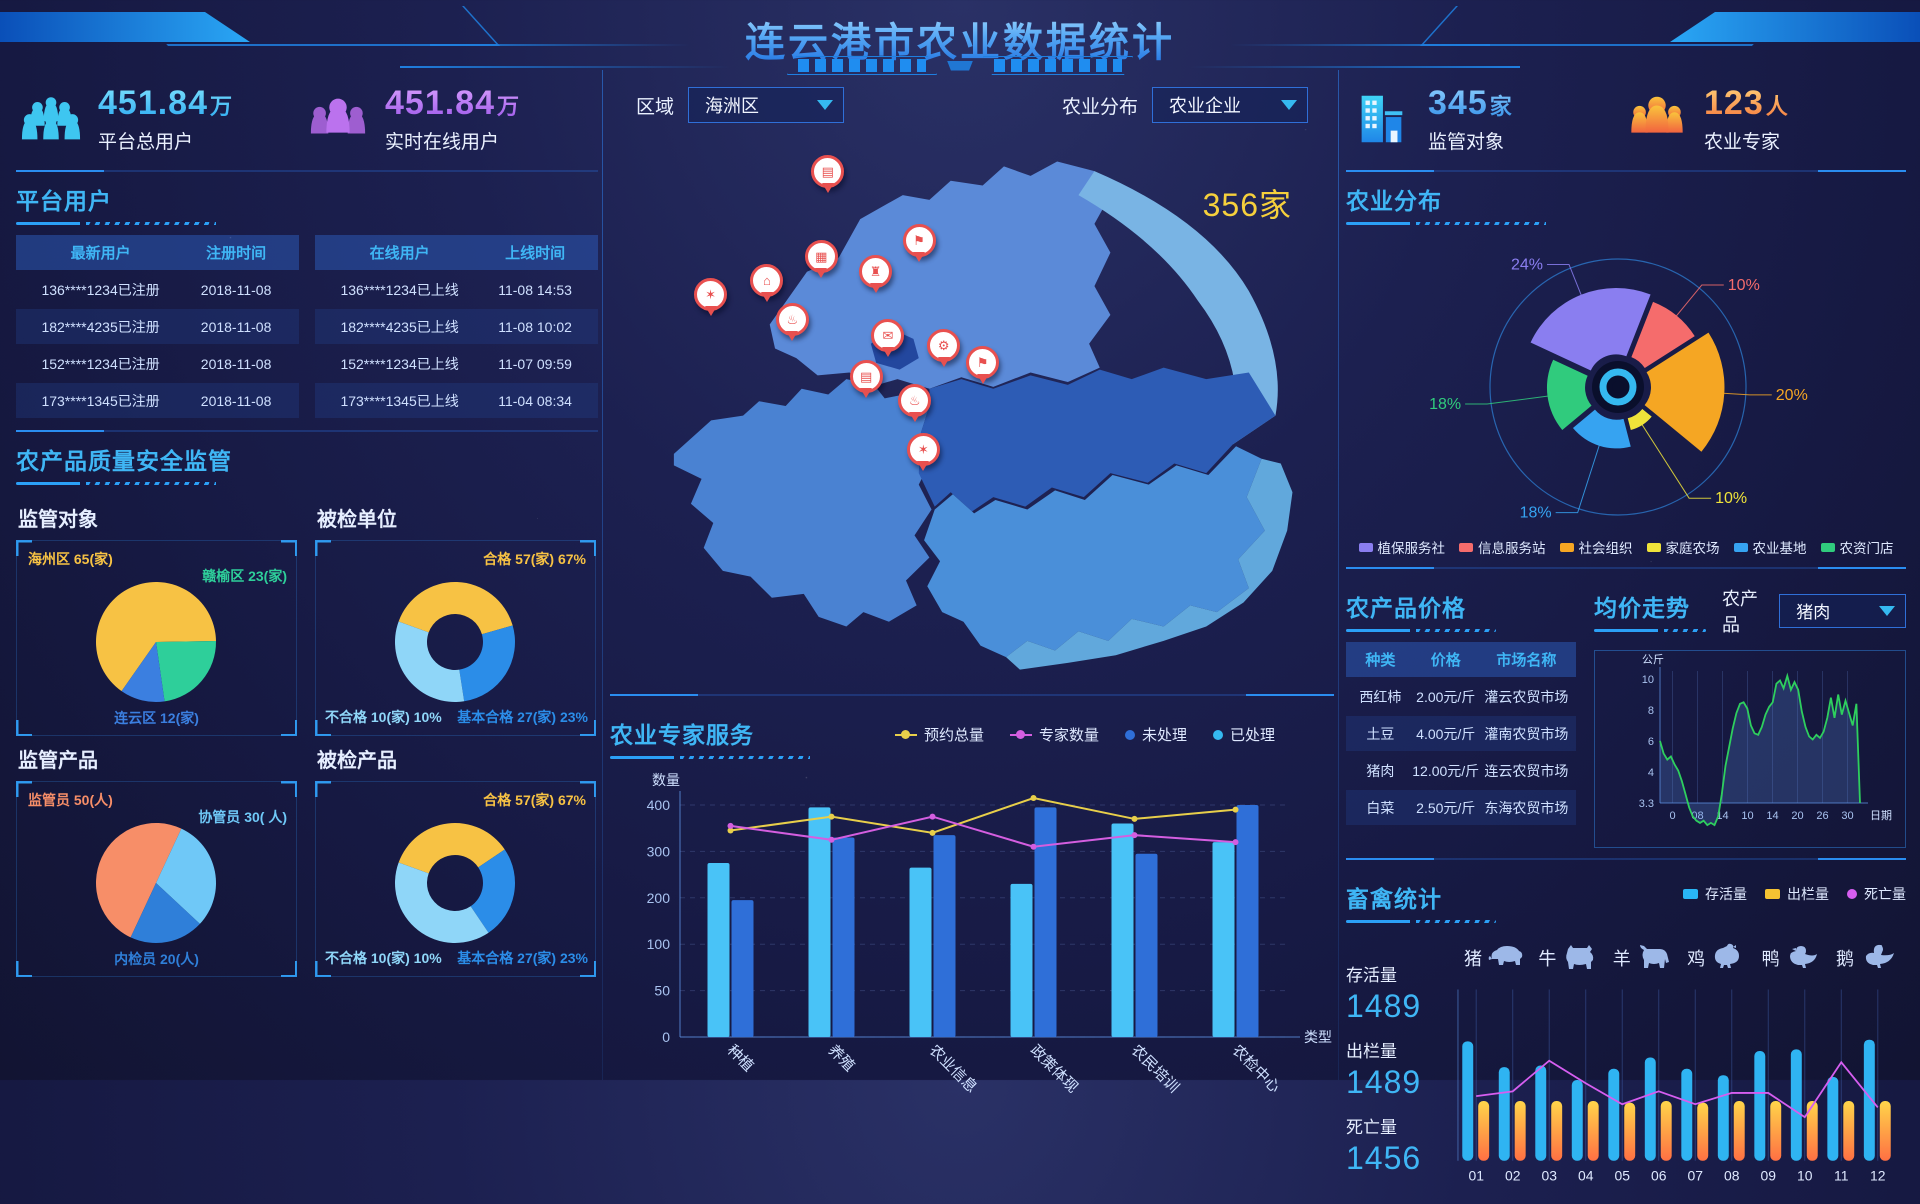 Image resolution: width=1920 pixels, height=1204 pixels. I want to click on map-marker-pin: ⚙, so click(944, 345).